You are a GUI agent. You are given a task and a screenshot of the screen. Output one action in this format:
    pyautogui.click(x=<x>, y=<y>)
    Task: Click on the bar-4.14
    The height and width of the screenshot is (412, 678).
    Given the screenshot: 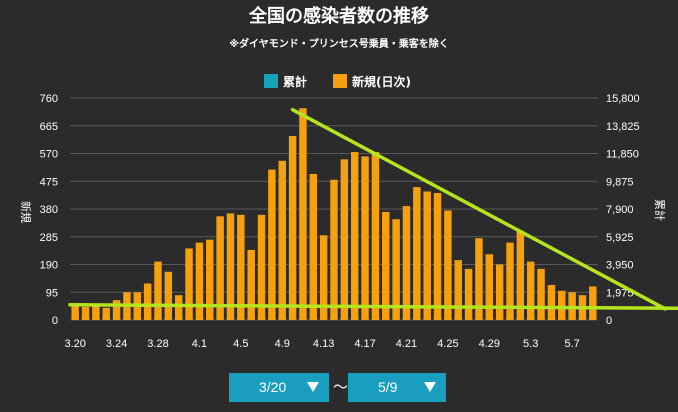 What is the action you would take?
    pyautogui.click(x=334, y=249)
    